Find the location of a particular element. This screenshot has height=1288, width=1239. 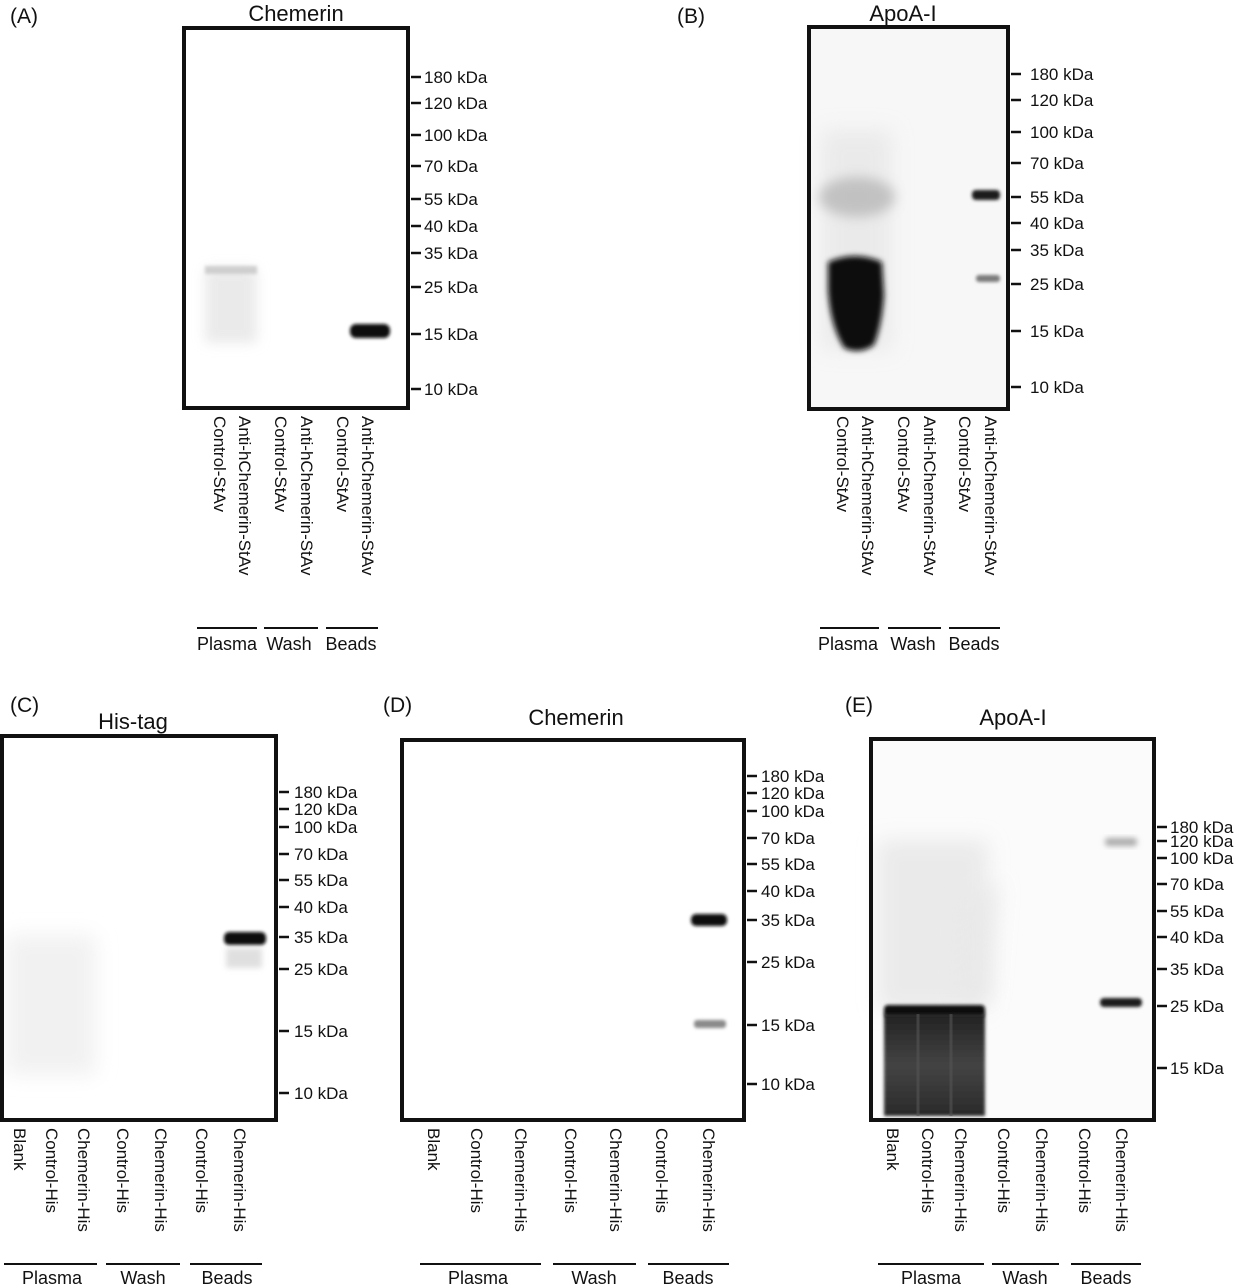

saturated-band is located at coordinates (856, 303).